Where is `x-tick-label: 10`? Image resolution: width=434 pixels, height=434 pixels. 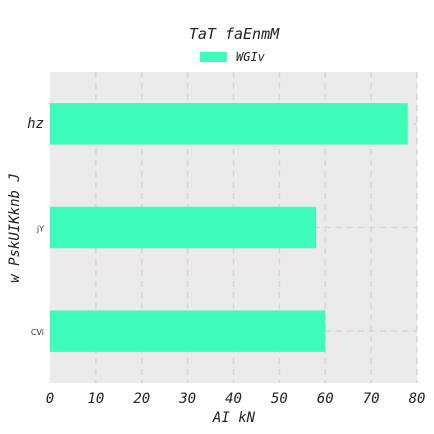
x-tick-label: 10 is located at coordinates (95, 399).